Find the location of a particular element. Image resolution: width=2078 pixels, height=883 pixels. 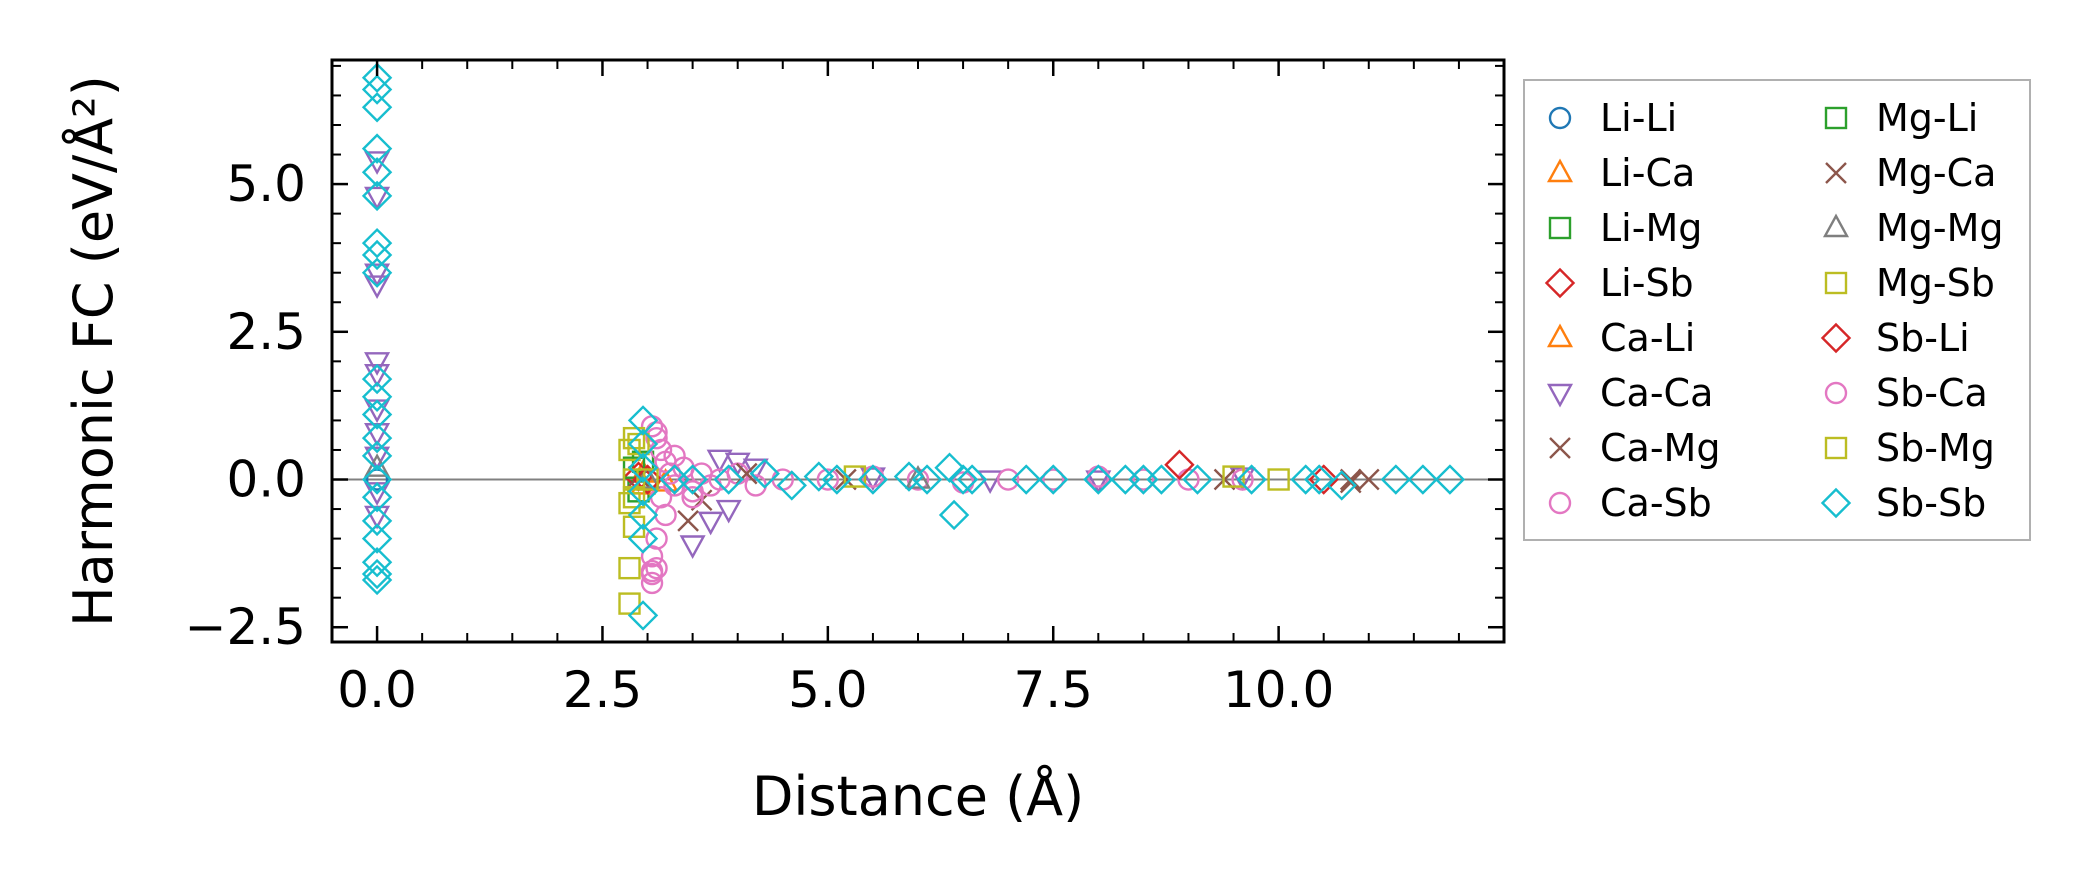

y-tick-label: 5.0 is located at coordinates (266, 184).